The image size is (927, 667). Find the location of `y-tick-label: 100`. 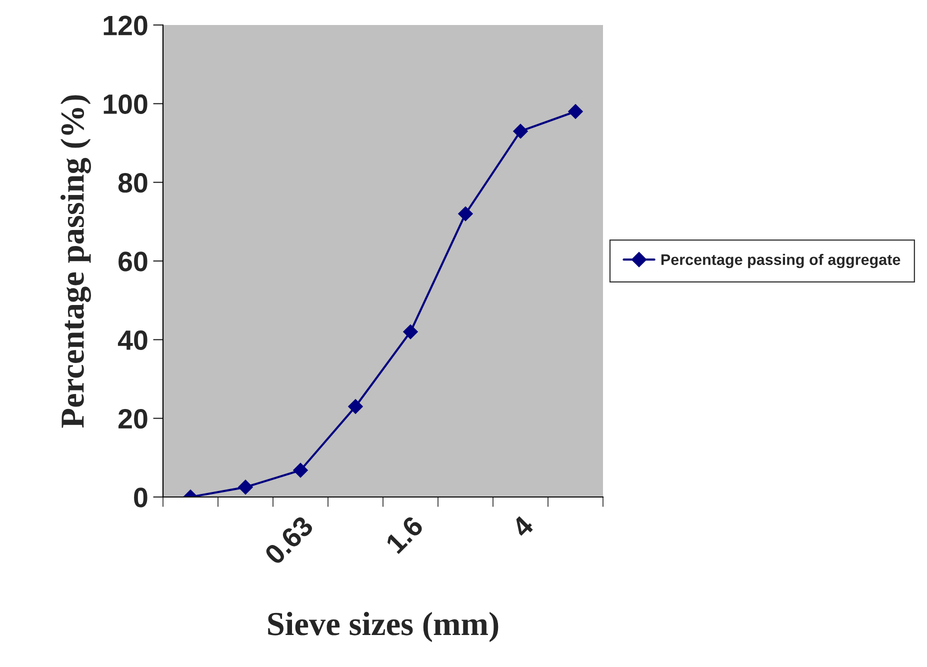

y-tick-label: 100 is located at coordinates (126, 104).